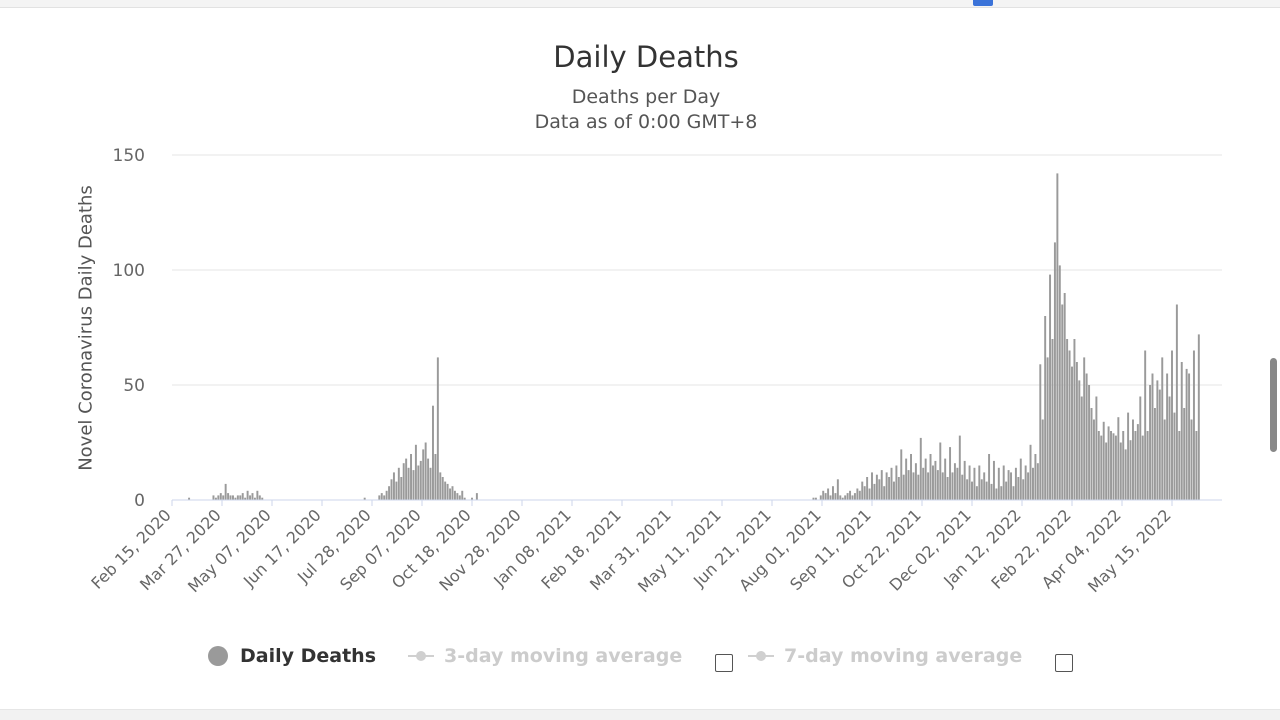  Describe the element at coordinates (308, 656) in the screenshot. I see `legend-label: Daily Deaths` at that location.